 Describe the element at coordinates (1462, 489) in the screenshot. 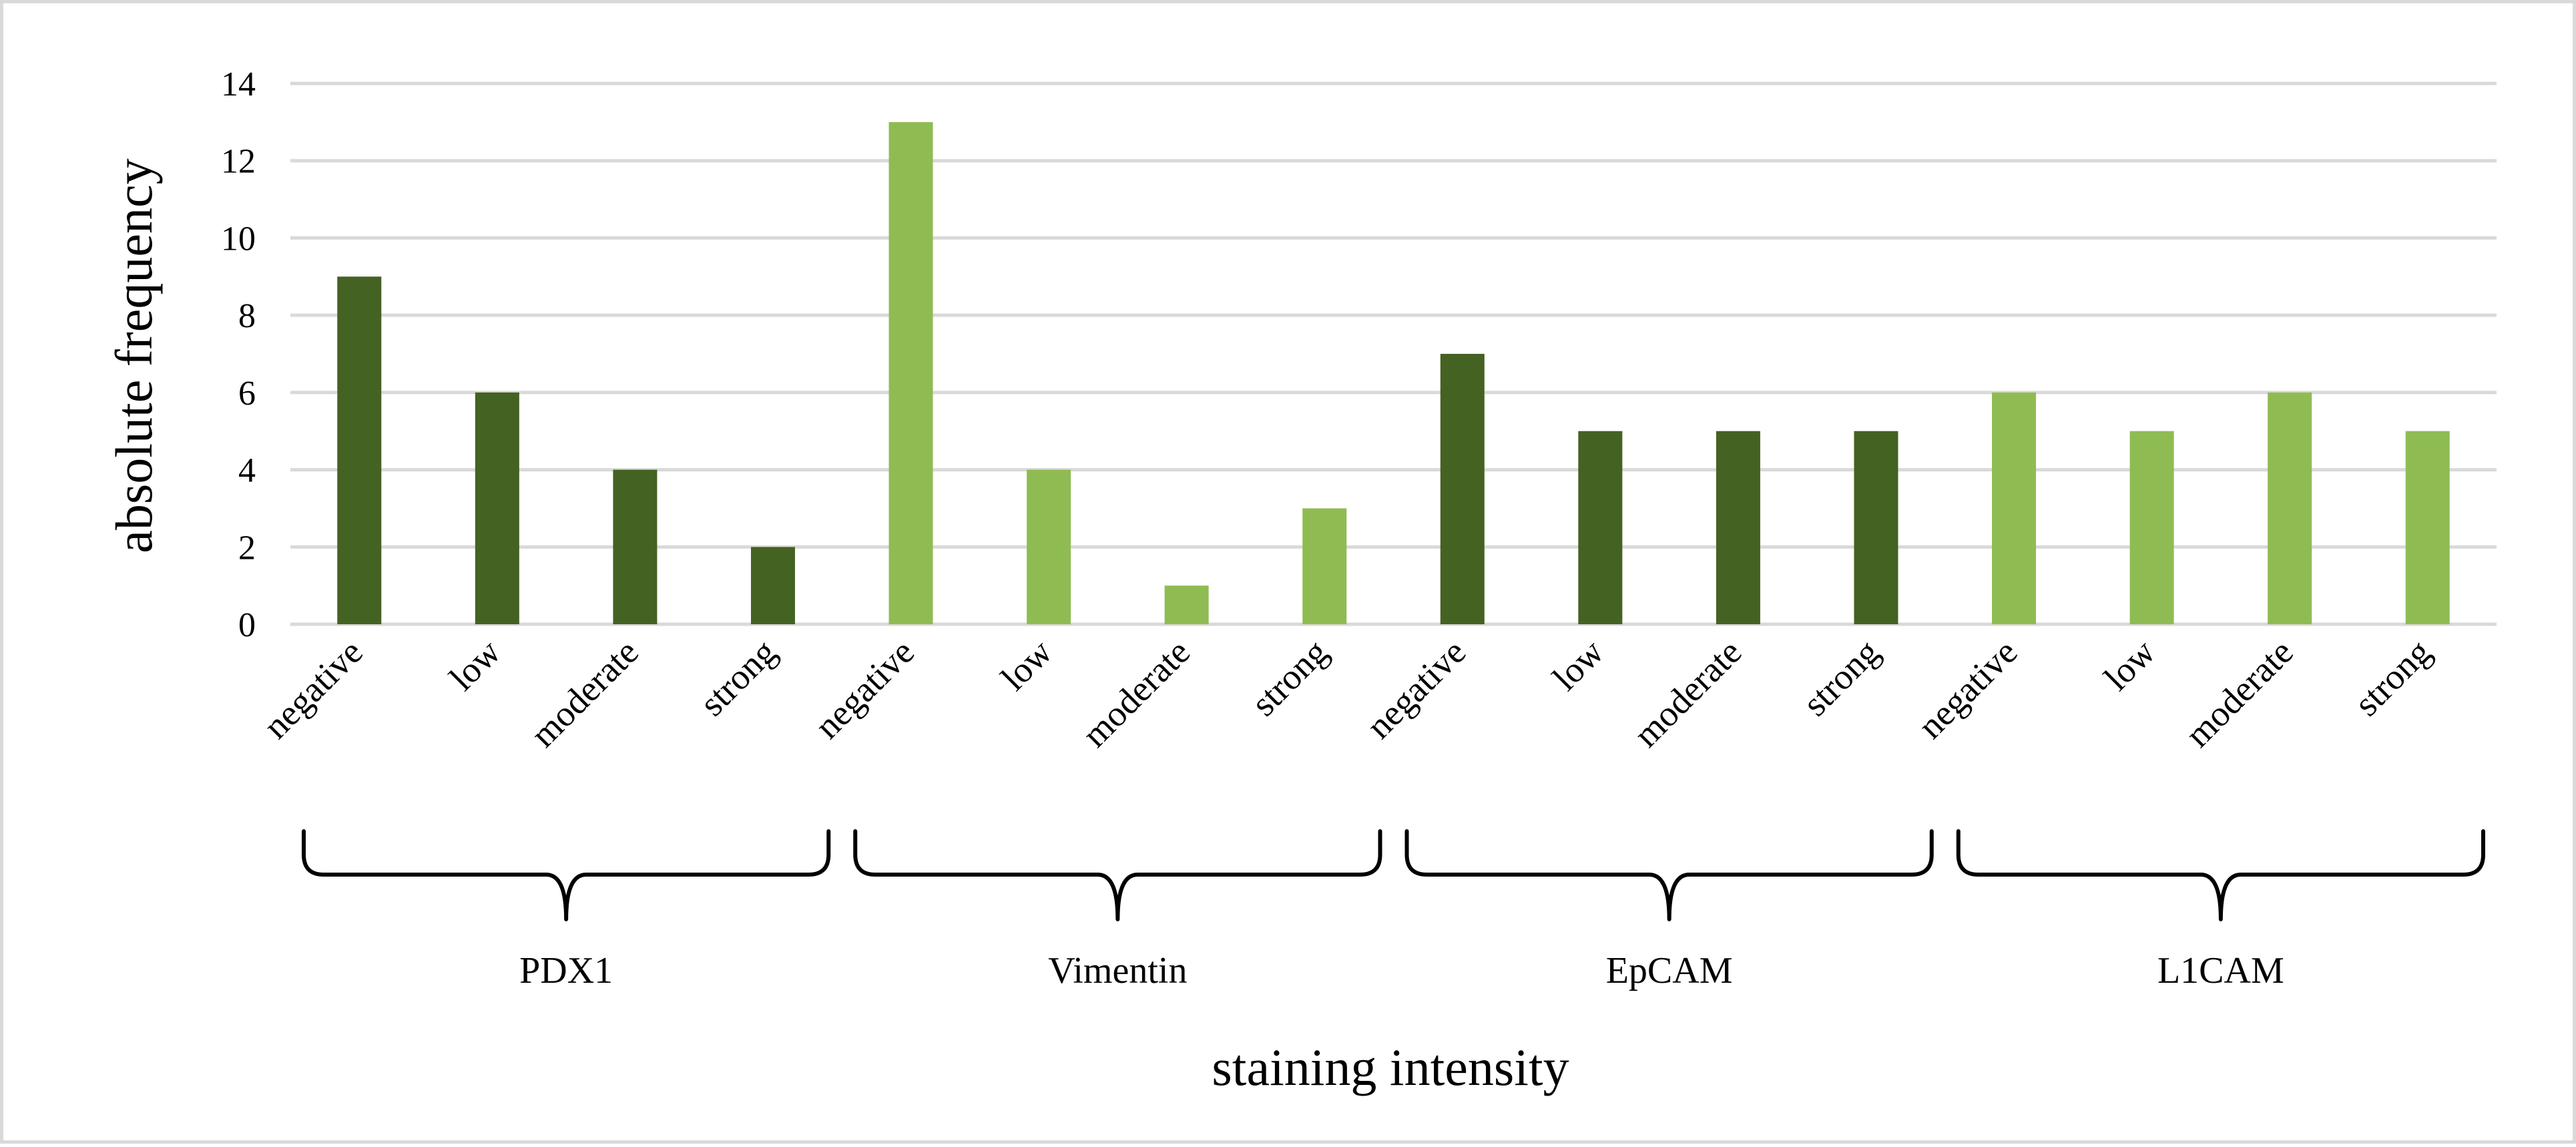

I see `bar-epcam-negative` at that location.